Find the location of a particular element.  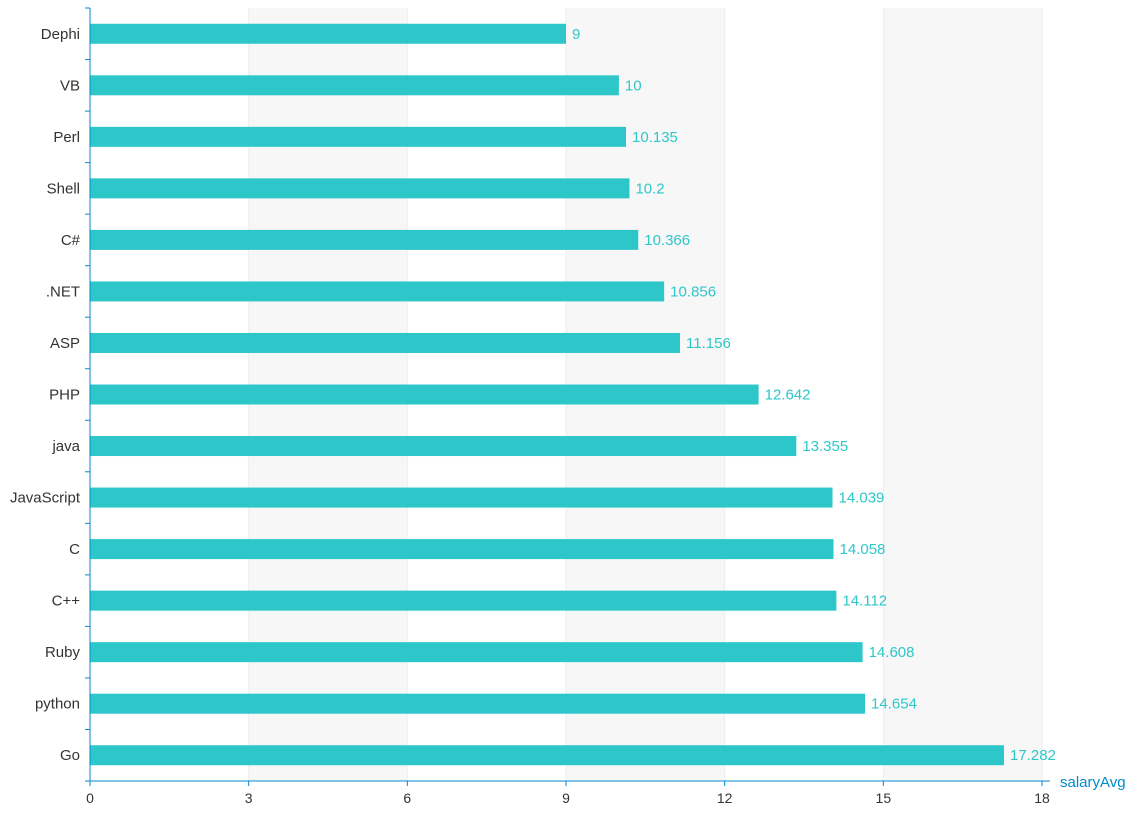

x-axis-title: salaryAvg is located at coordinates (1093, 782).